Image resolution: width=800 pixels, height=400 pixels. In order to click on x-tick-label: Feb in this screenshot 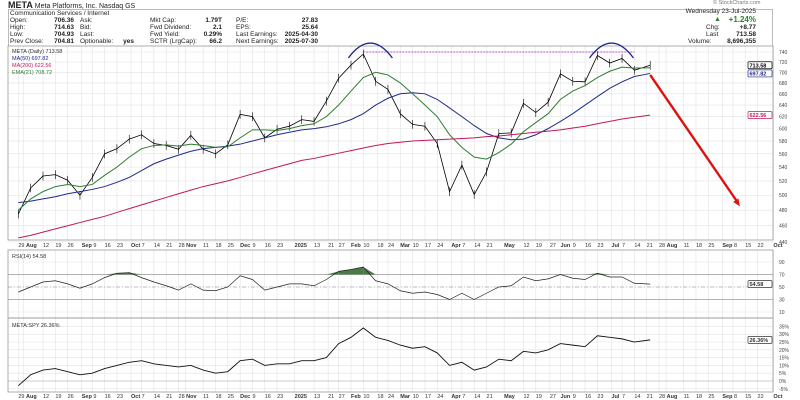, I will do `click(356, 246)`.